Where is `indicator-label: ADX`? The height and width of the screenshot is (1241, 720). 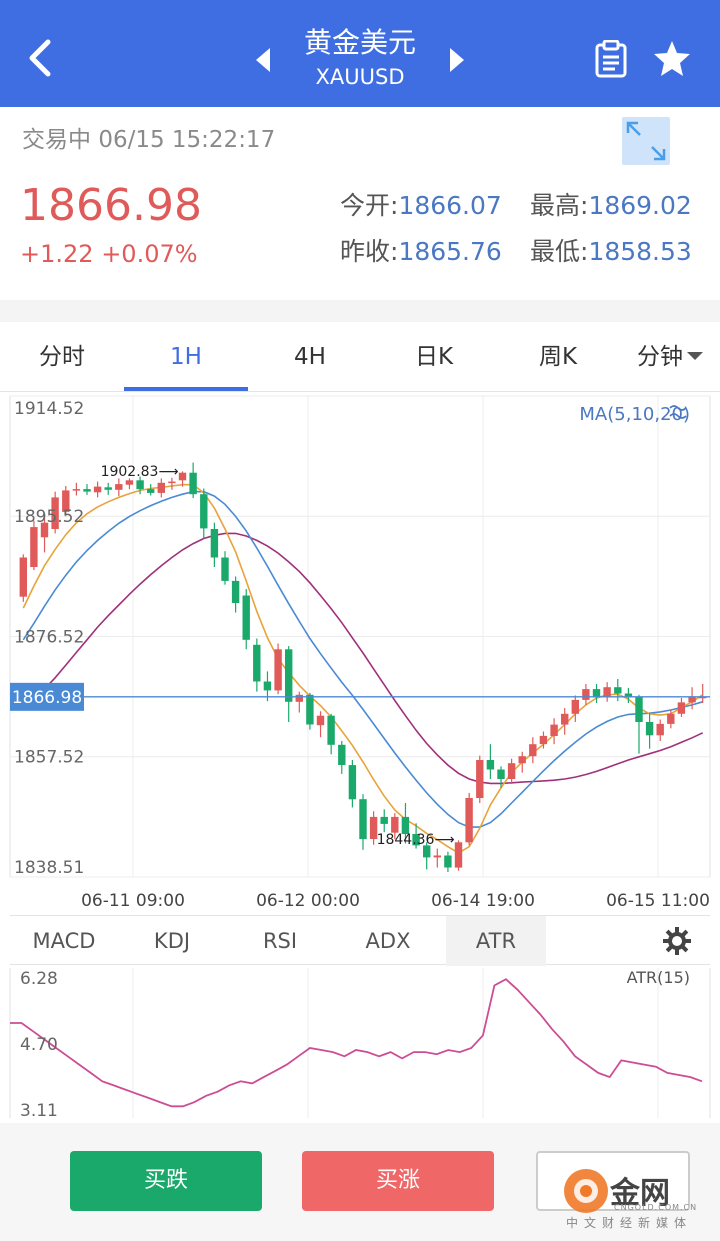
indicator-label: ADX is located at coordinates (388, 941).